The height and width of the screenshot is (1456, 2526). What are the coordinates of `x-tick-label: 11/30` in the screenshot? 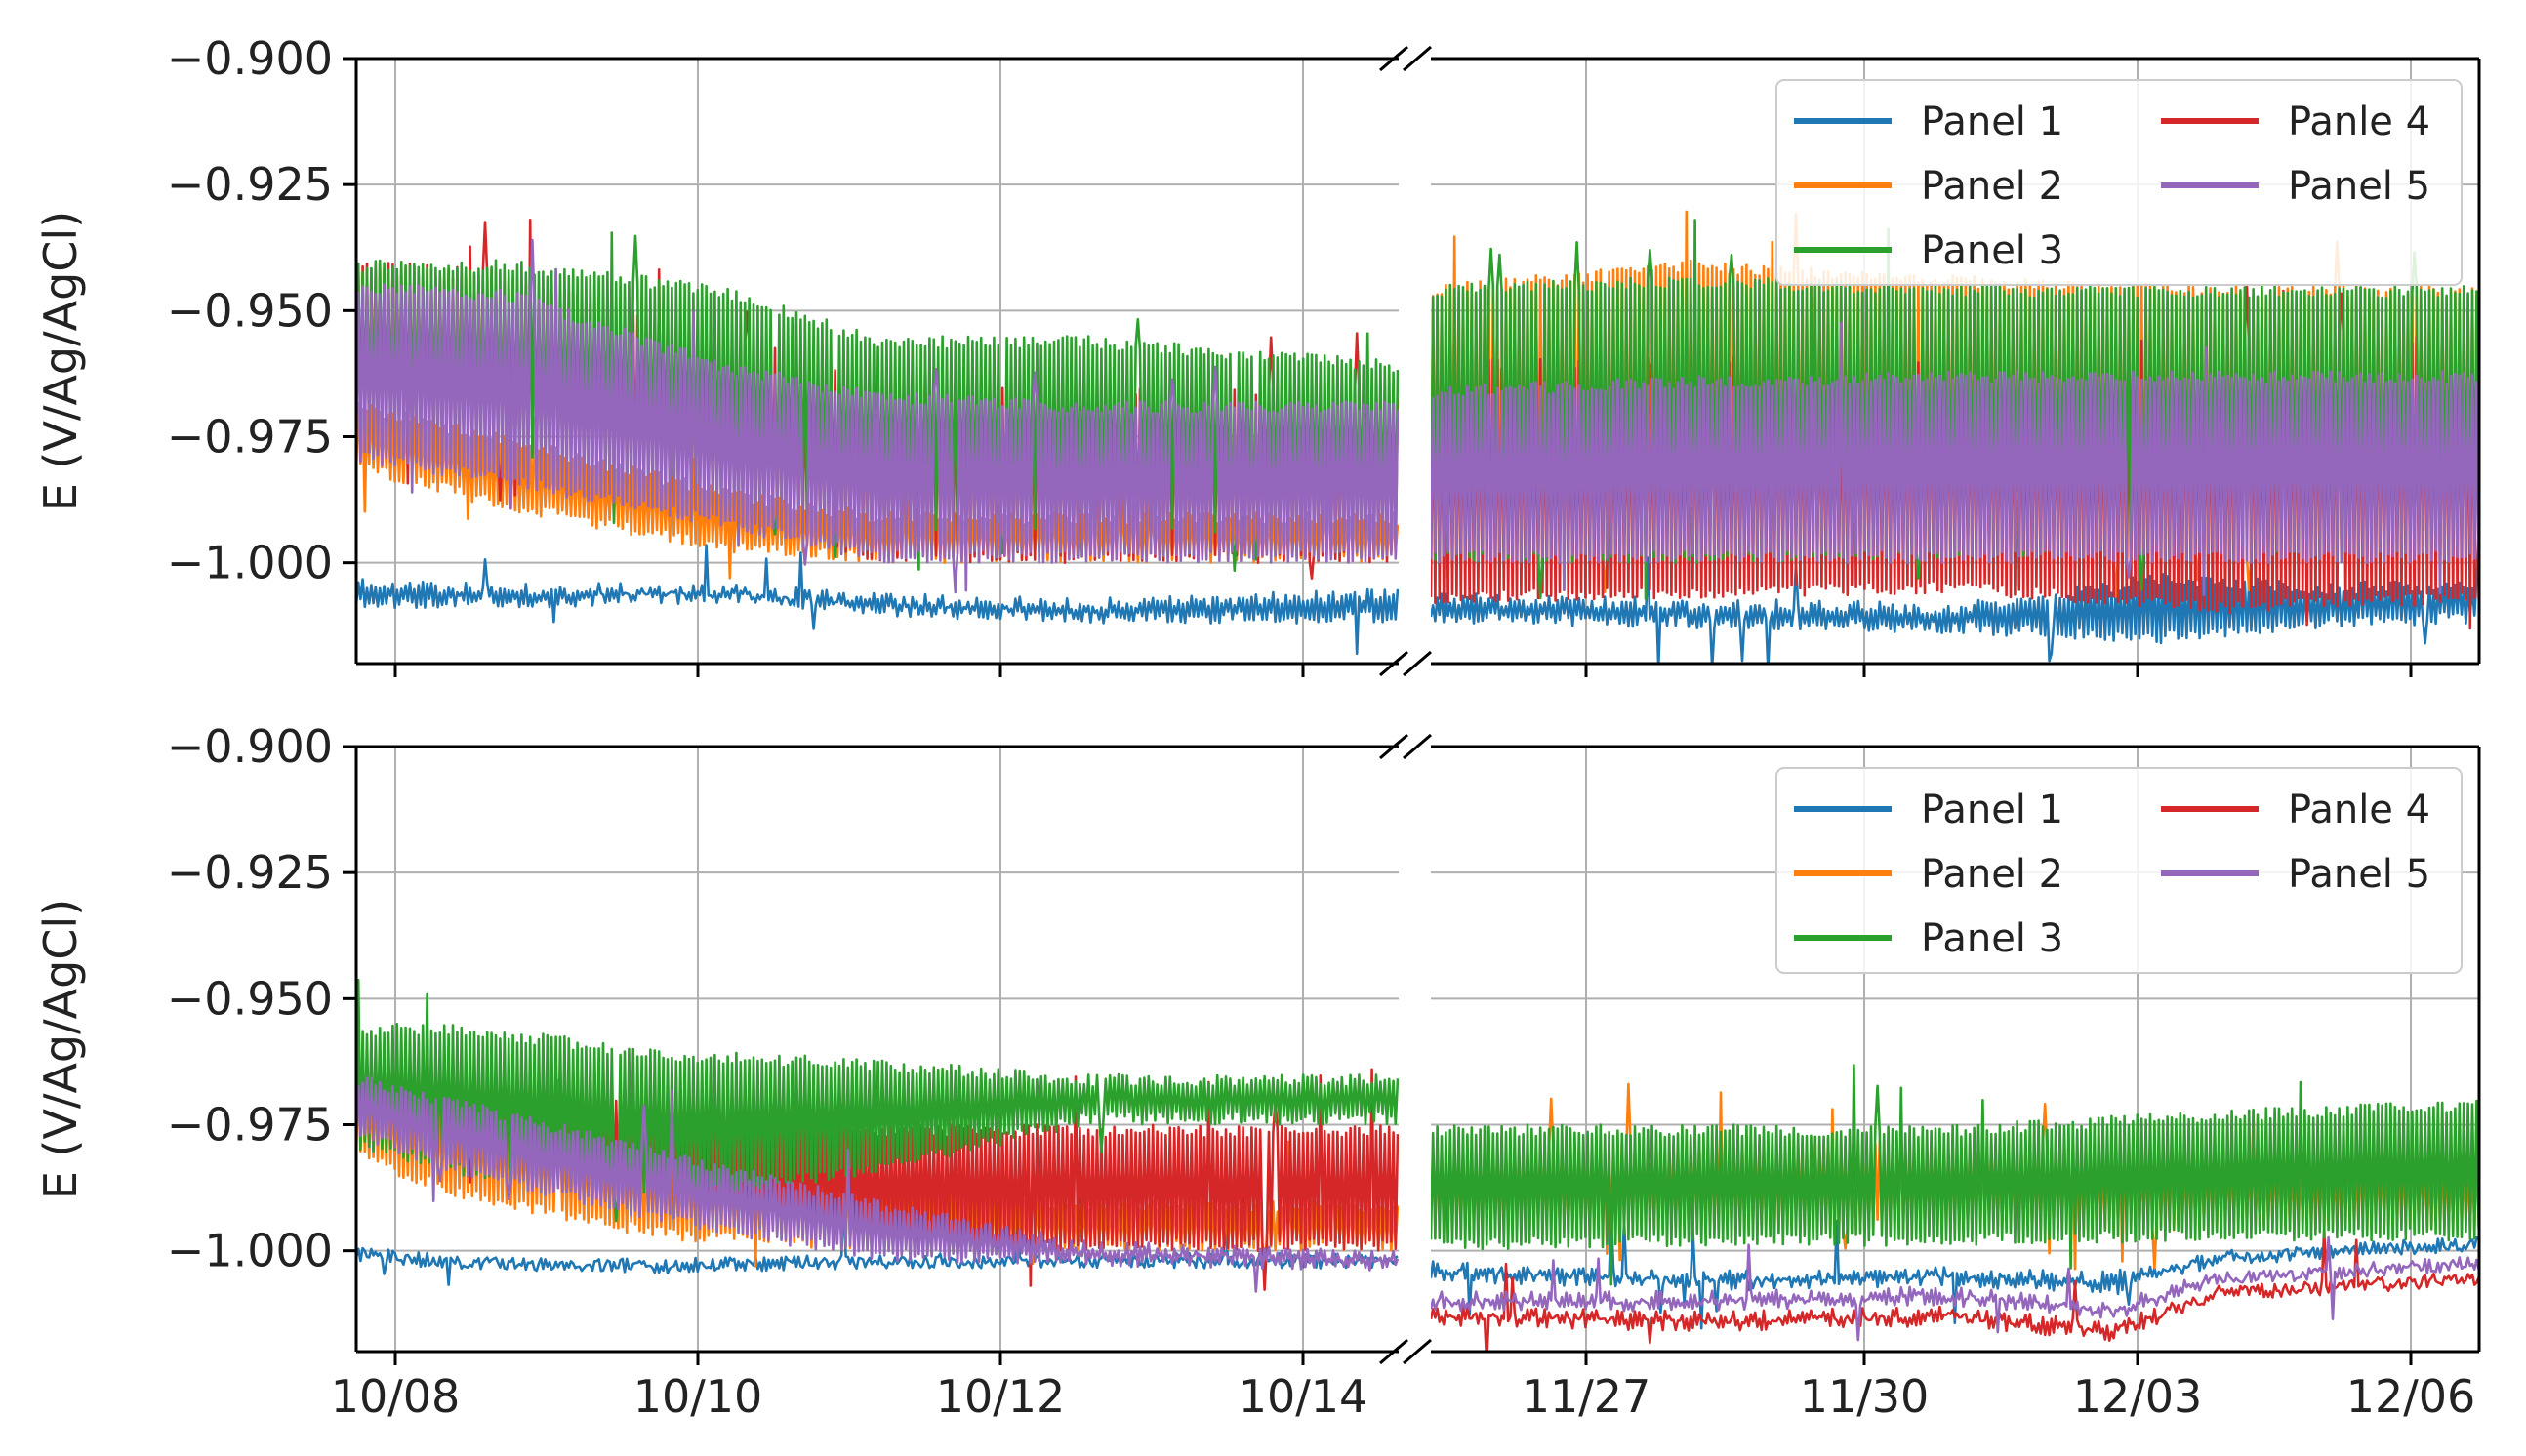 It's located at (1865, 1396).